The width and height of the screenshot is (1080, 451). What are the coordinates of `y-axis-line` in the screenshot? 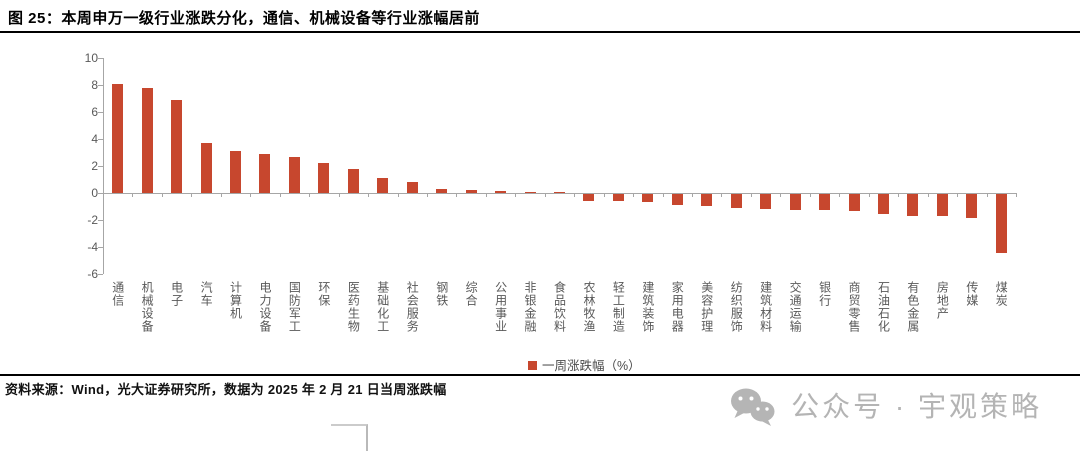 It's located at (103, 166).